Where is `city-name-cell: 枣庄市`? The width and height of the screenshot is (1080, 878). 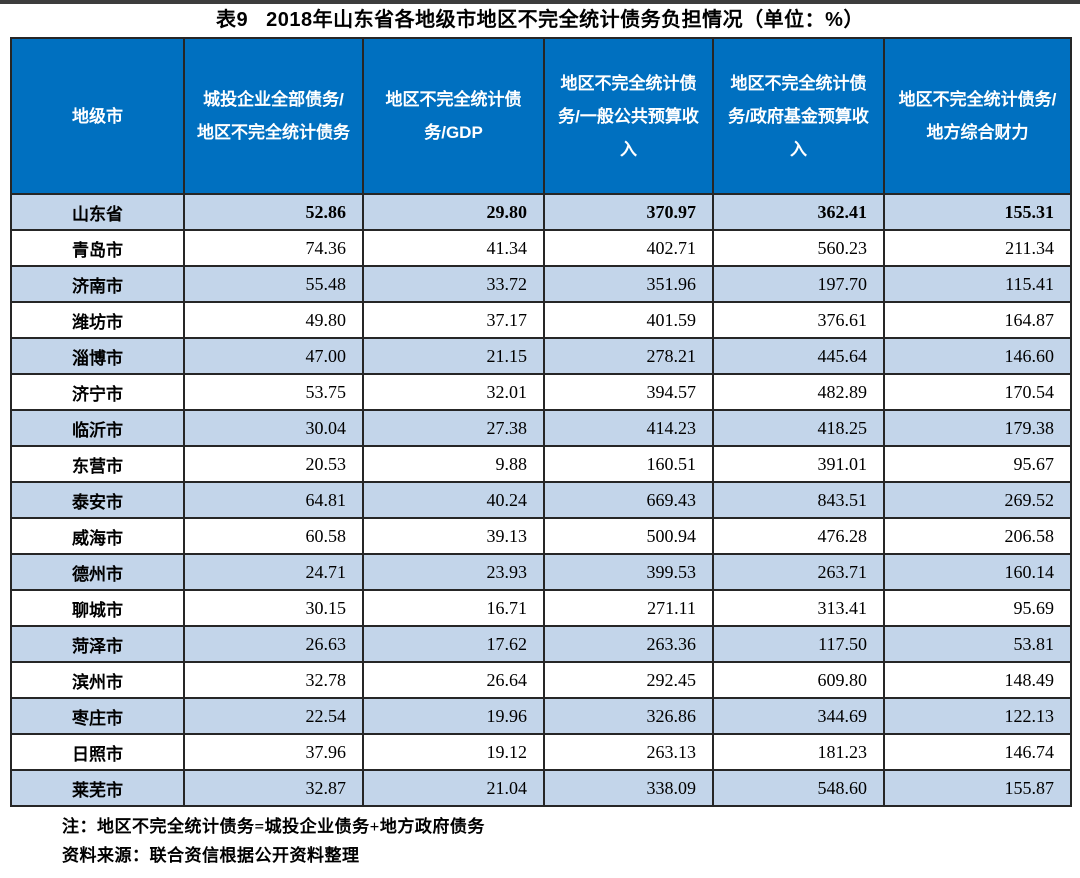
city-name-cell: 枣庄市 is located at coordinates (97, 716).